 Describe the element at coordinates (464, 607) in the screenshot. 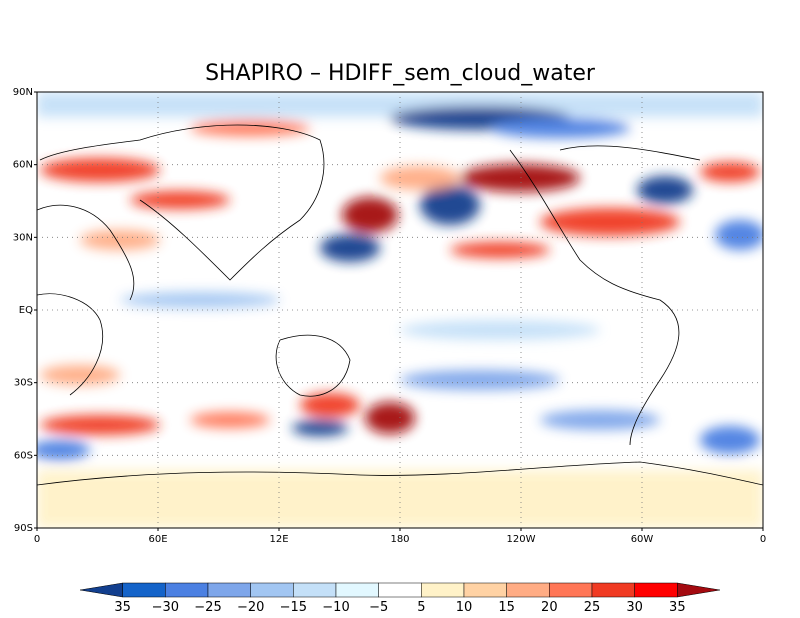

I see `colorbar-label: 10` at that location.